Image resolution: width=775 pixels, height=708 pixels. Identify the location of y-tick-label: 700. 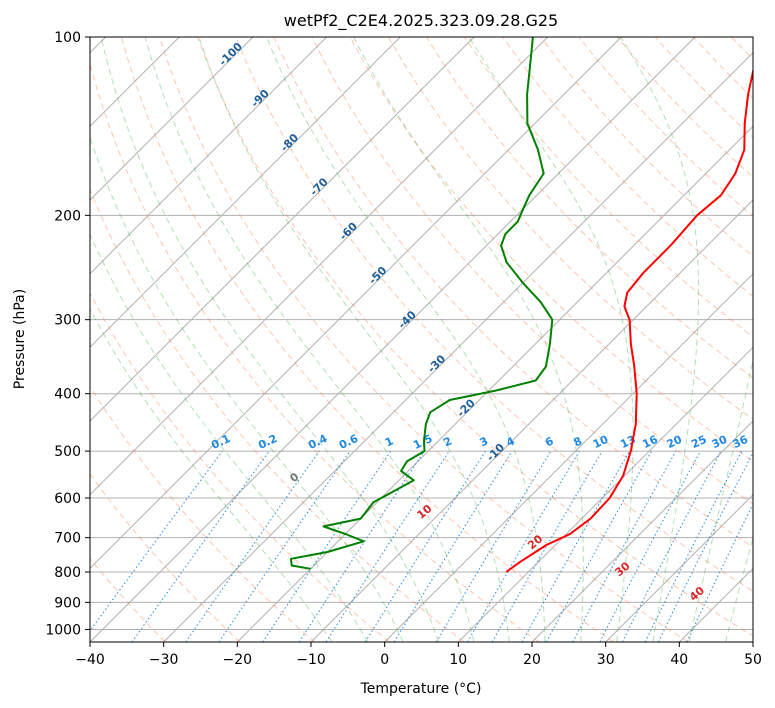
(67, 539).